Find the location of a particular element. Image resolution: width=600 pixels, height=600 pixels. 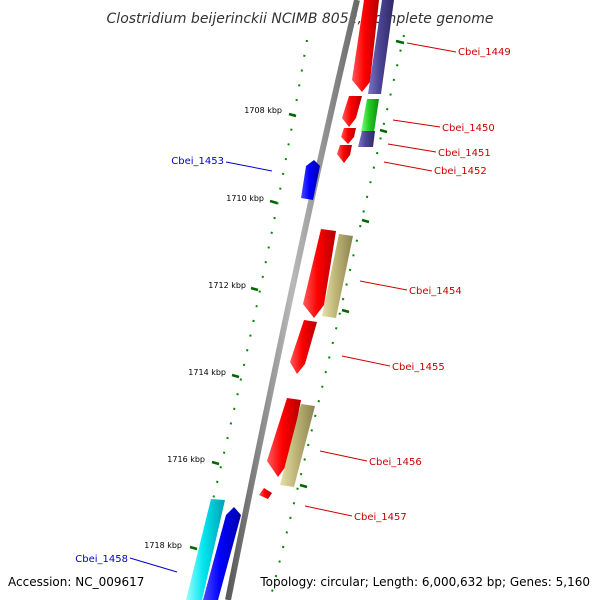

gene-cbei-1449-red-arrow is located at coordinates (365, 46).